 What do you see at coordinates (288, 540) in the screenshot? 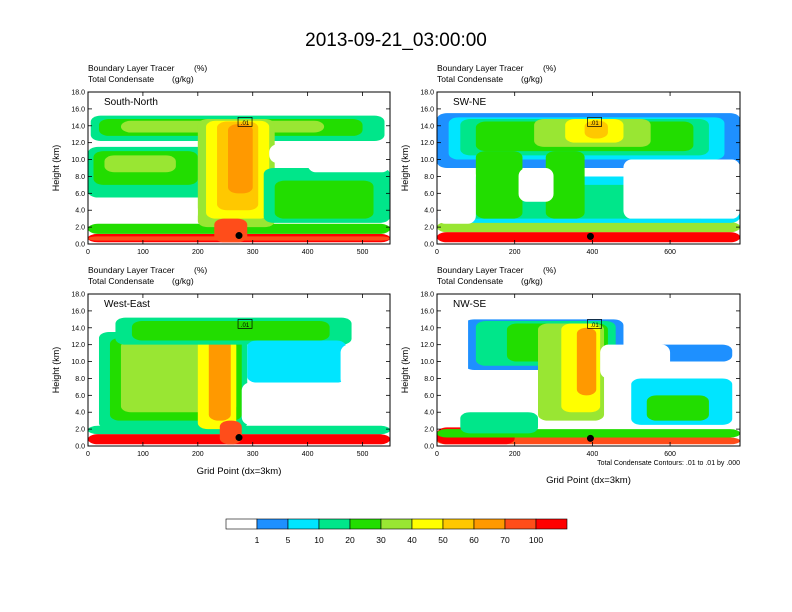
I see `colorbar-label: 5` at bounding box center [288, 540].